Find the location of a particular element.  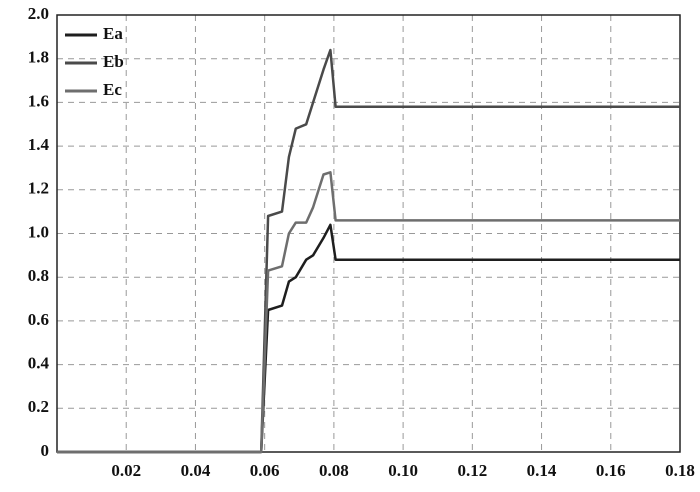

y-tick-label: 1.6 is located at coordinates (38, 100).